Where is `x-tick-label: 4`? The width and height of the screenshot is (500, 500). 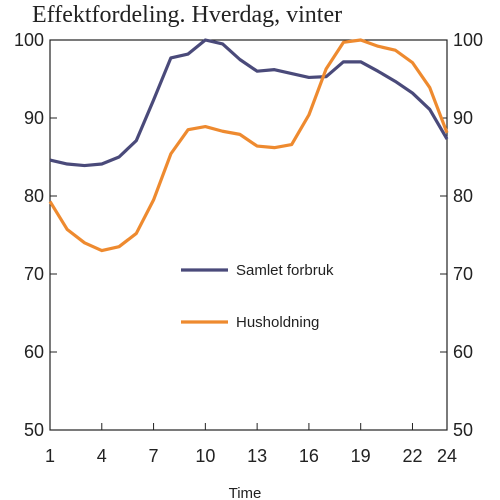 x-tick-label: 4 is located at coordinates (102, 456).